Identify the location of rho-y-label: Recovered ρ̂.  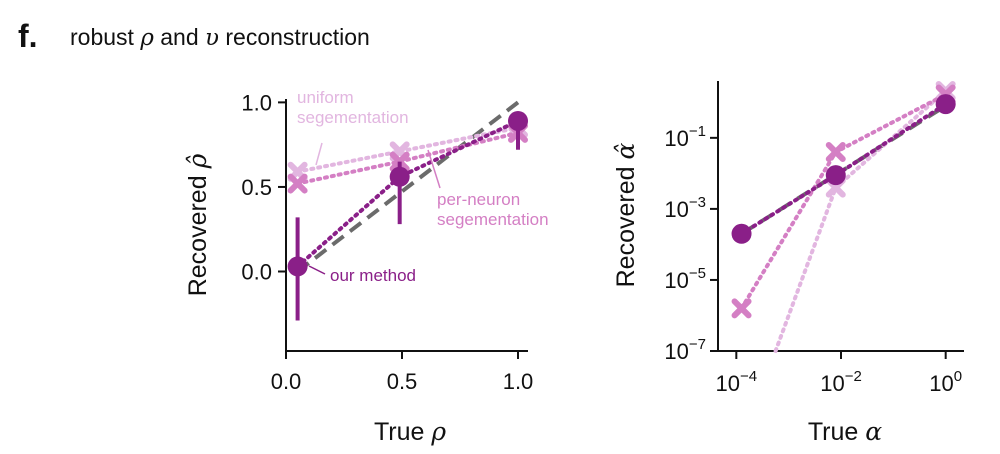
(197, 224).